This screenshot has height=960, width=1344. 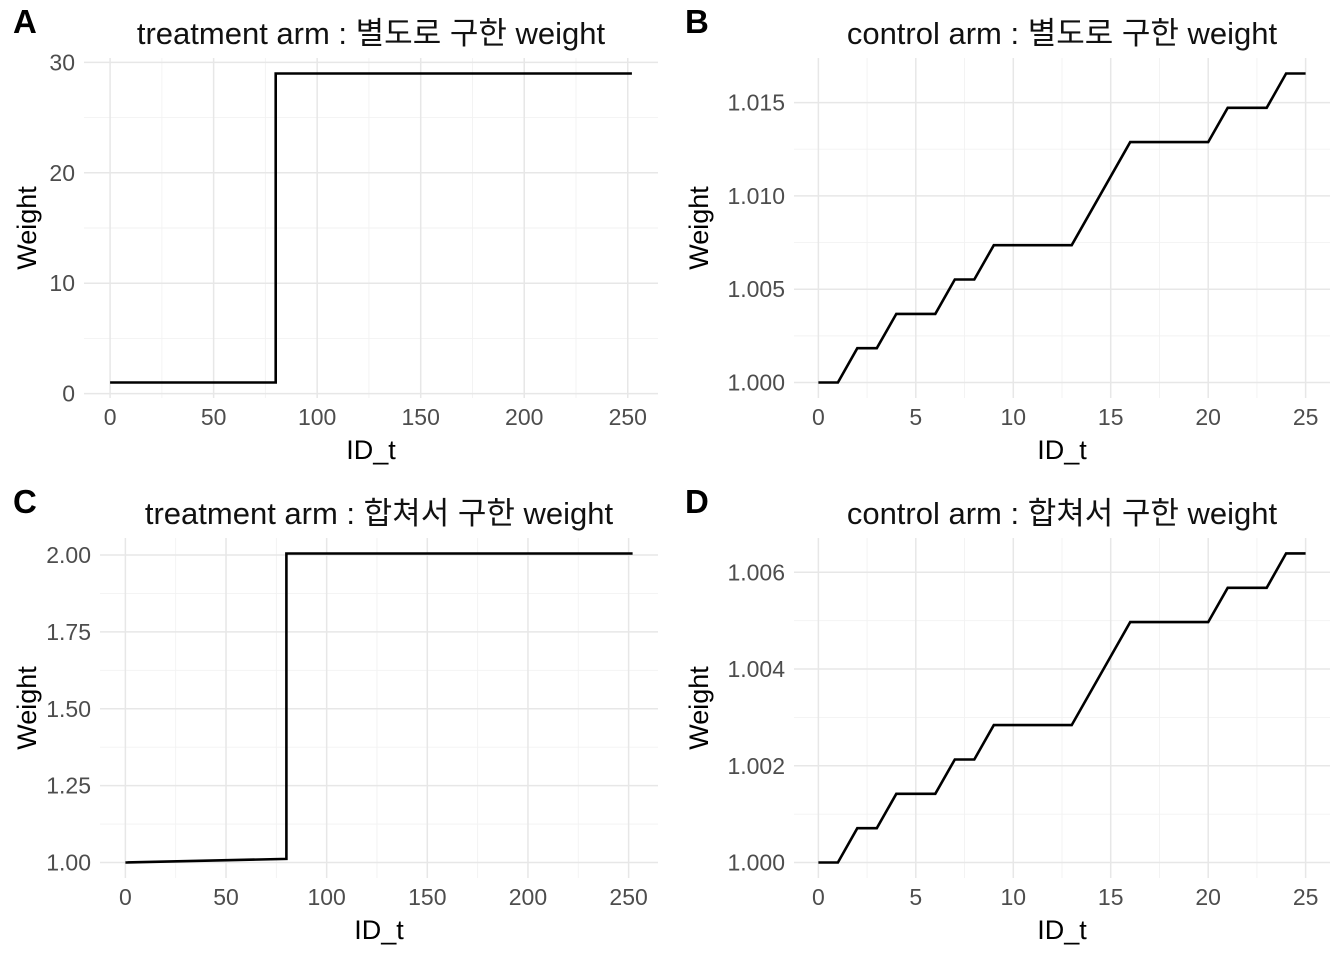 What do you see at coordinates (68, 632) in the screenshot?
I see `y-tick-label: 1.75` at bounding box center [68, 632].